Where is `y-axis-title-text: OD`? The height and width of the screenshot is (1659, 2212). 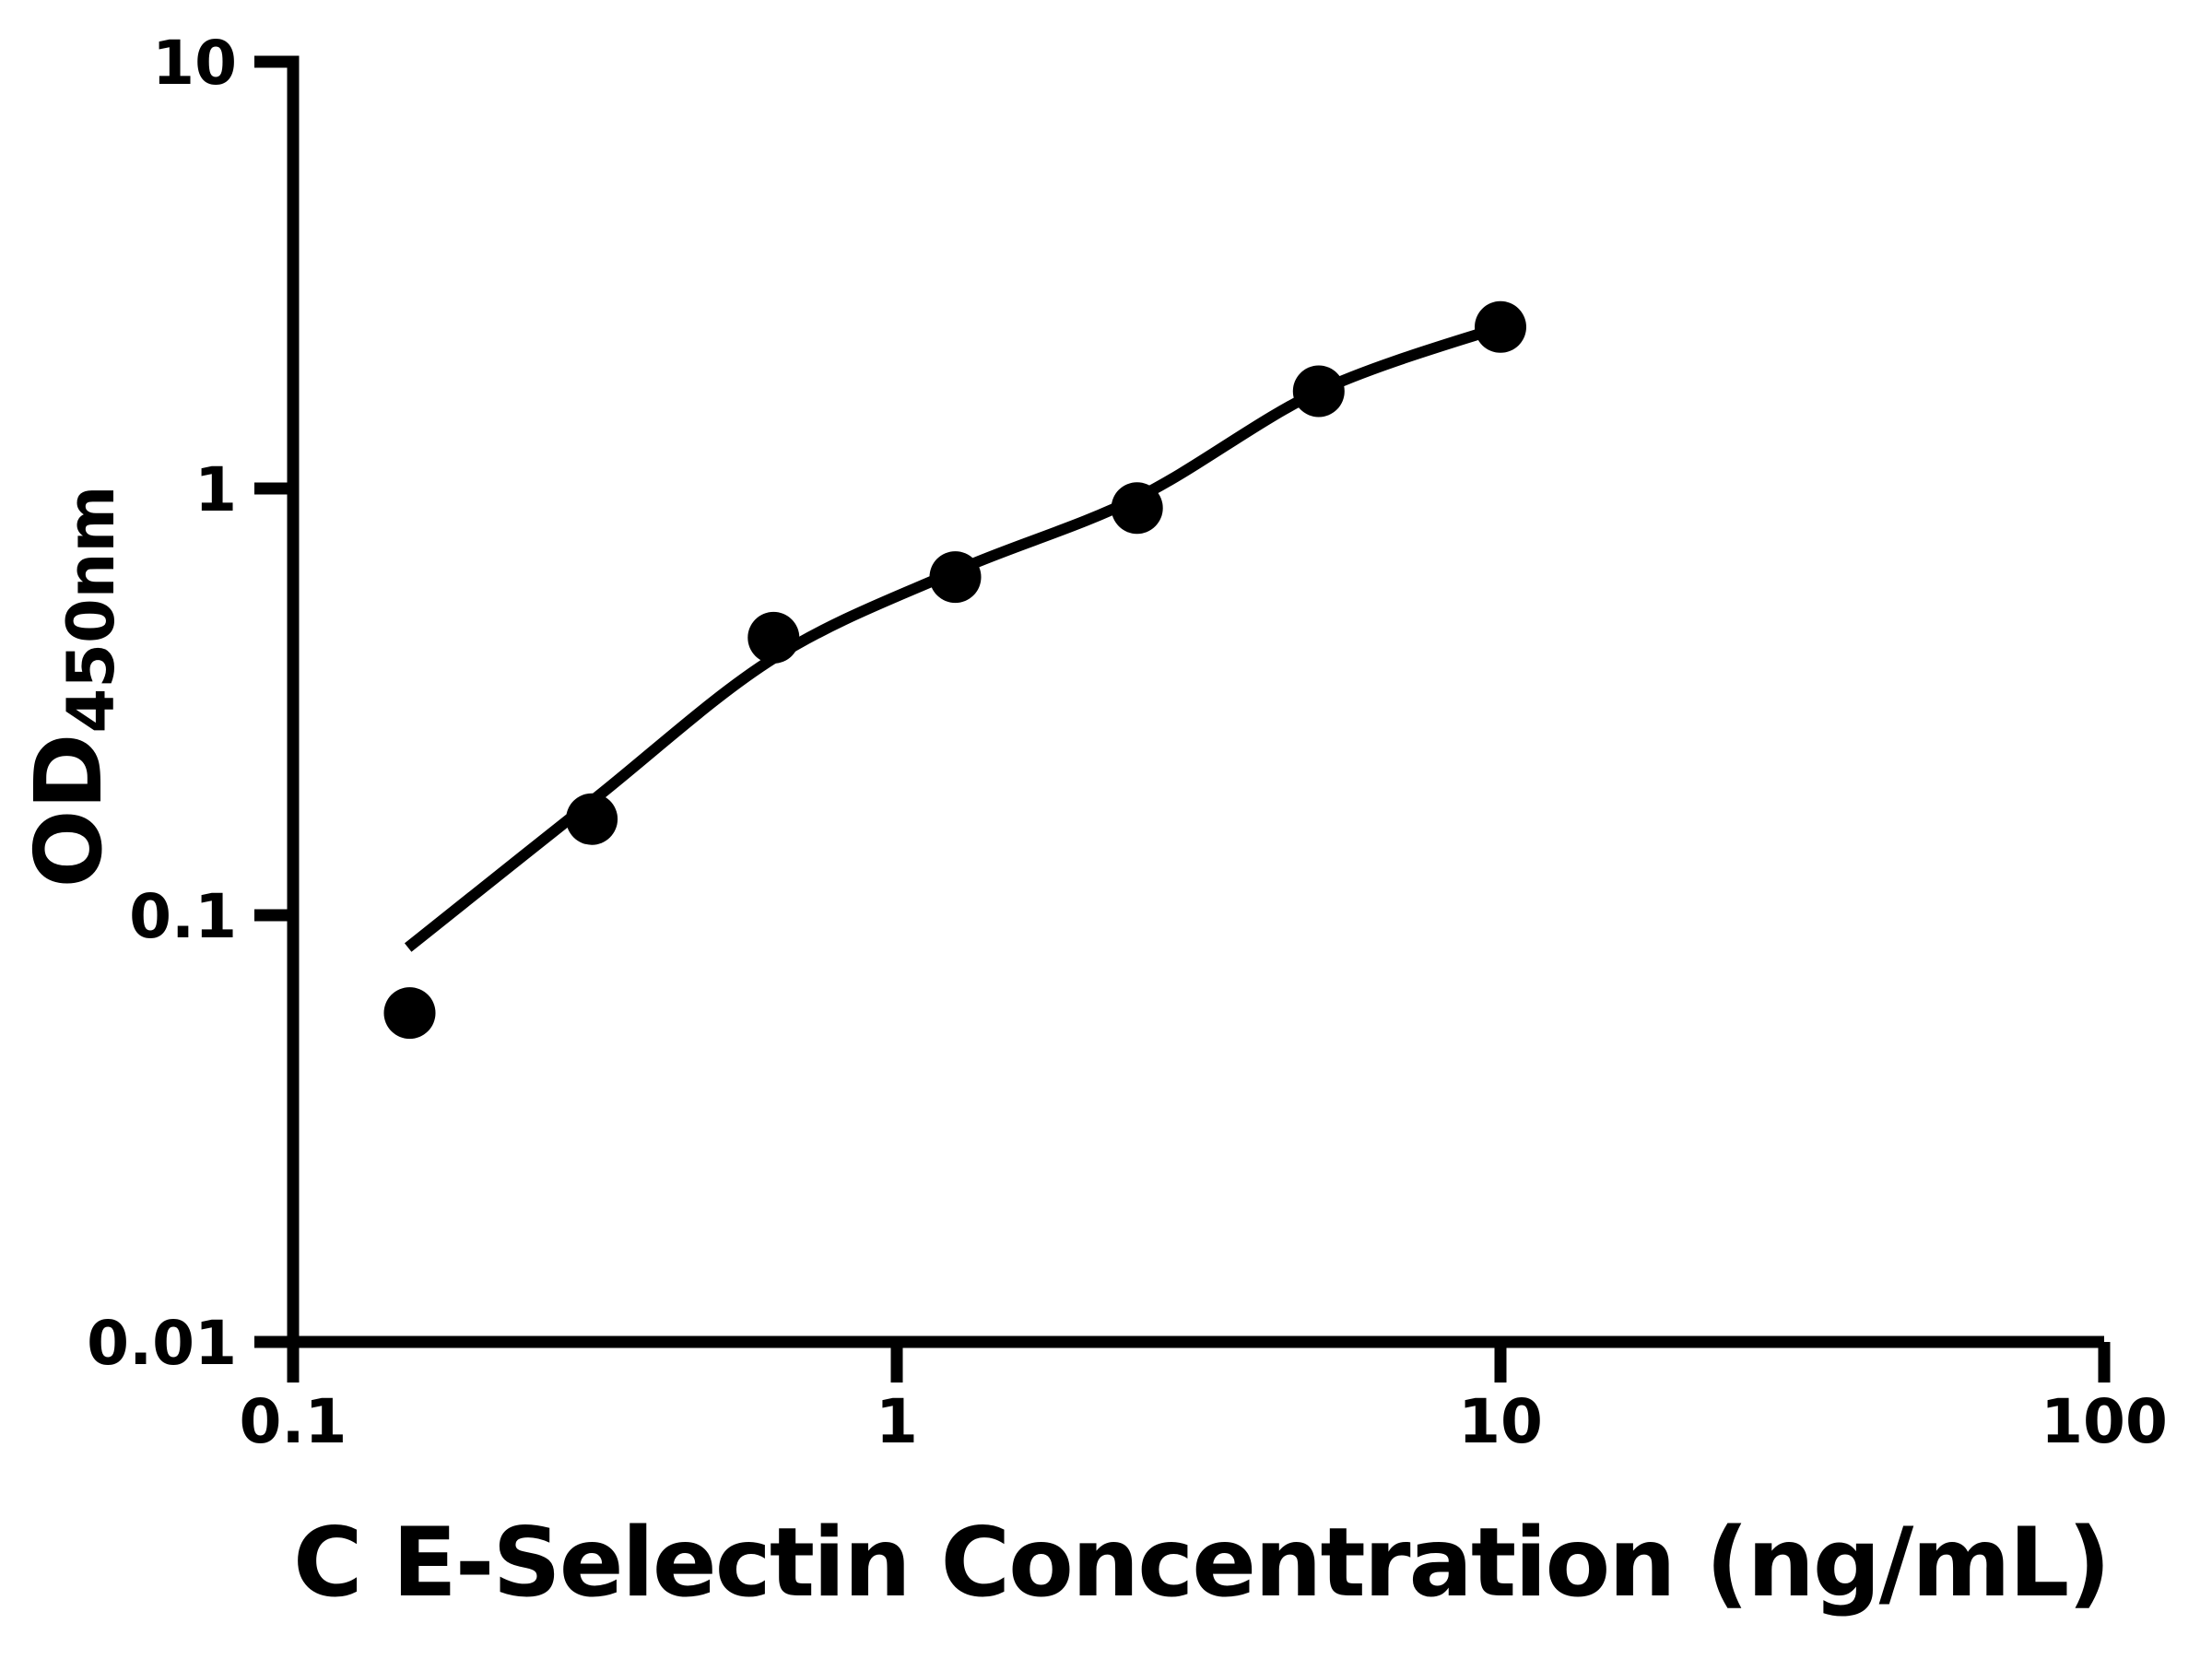
y-axis-title-text: OD is located at coordinates (69, 810).